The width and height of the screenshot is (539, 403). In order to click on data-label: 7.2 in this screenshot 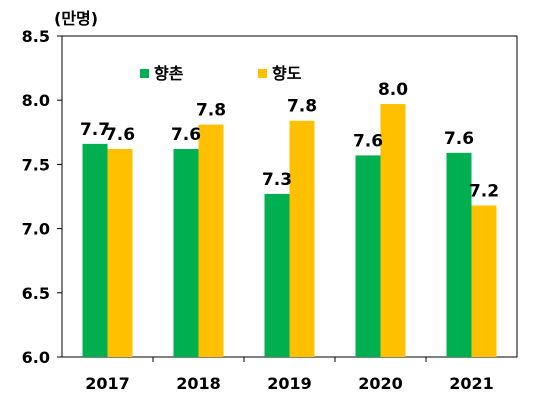, I will do `click(484, 191)`.